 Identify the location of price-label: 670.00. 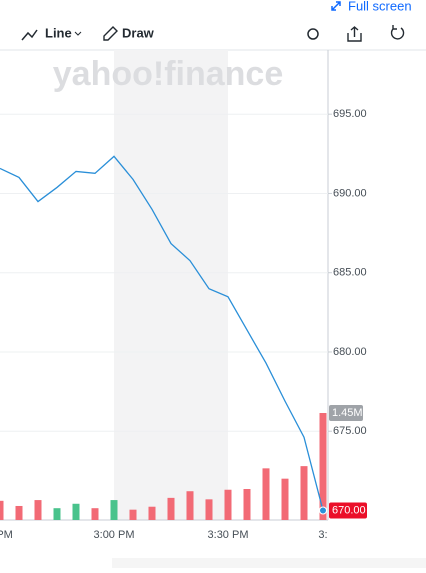
(349, 510).